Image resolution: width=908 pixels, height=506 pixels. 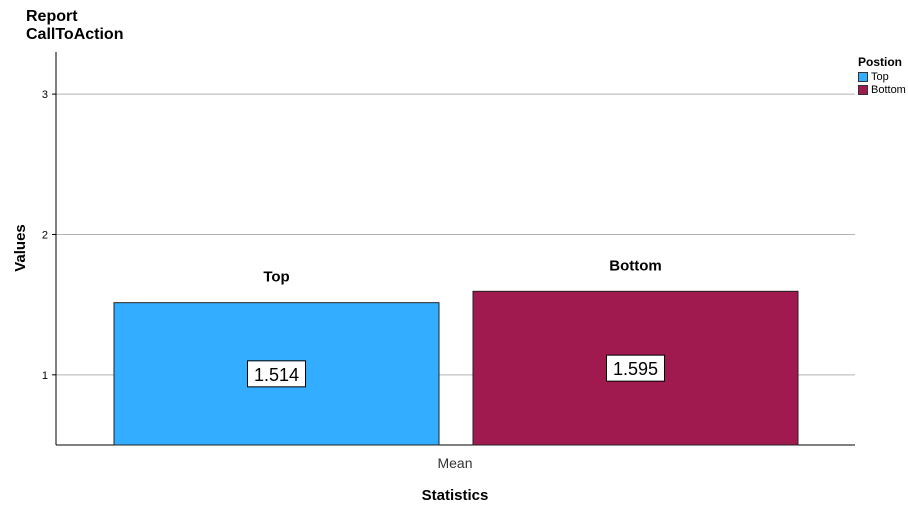 What do you see at coordinates (20, 248) in the screenshot?
I see `y-axis-title: Values` at bounding box center [20, 248].